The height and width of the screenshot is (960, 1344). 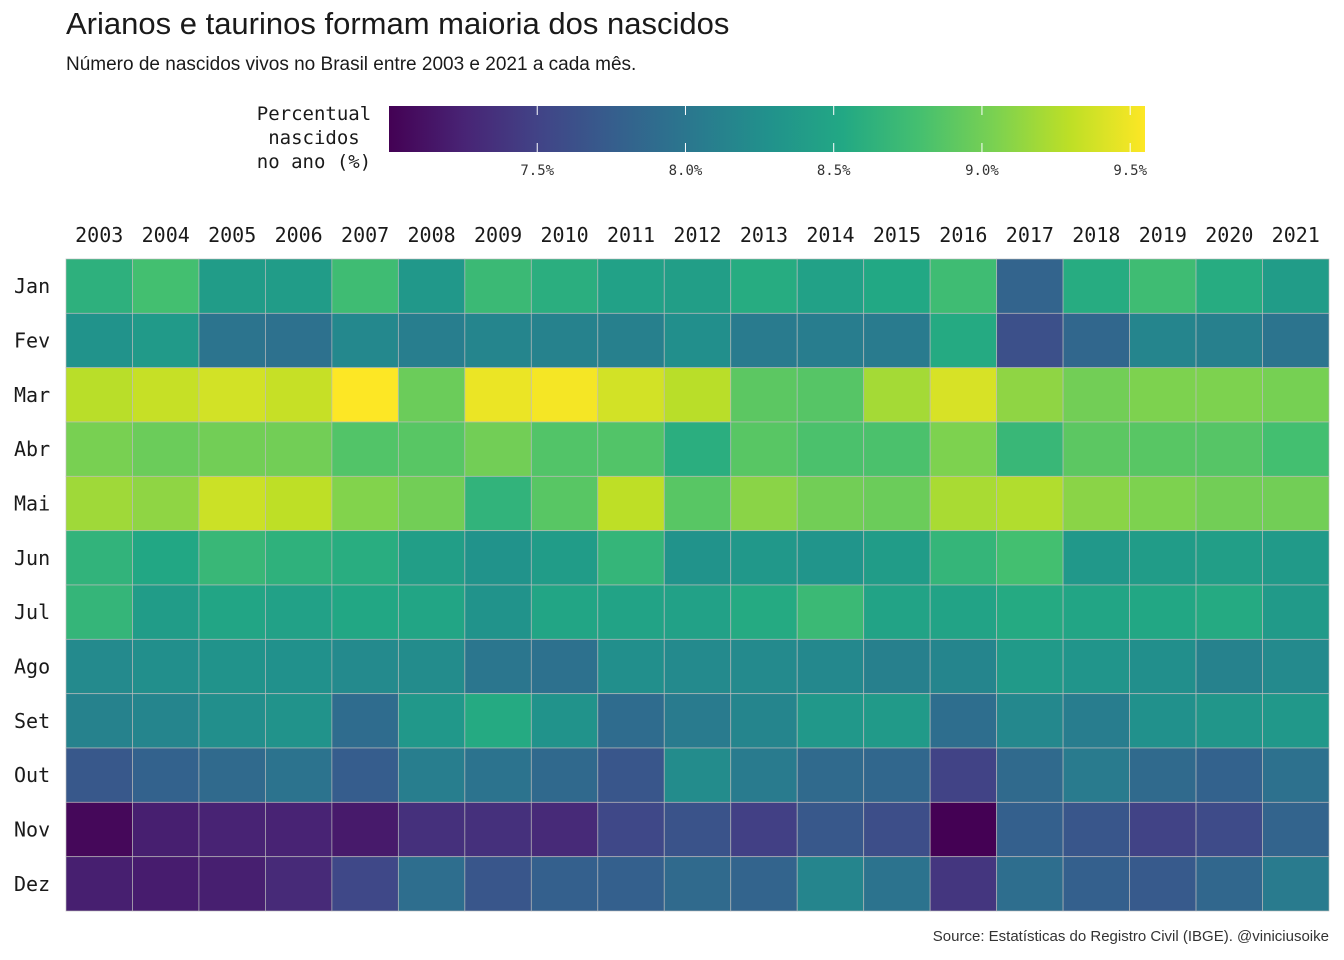 What do you see at coordinates (564, 235) in the screenshot?
I see `x-axis-label: 2010` at bounding box center [564, 235].